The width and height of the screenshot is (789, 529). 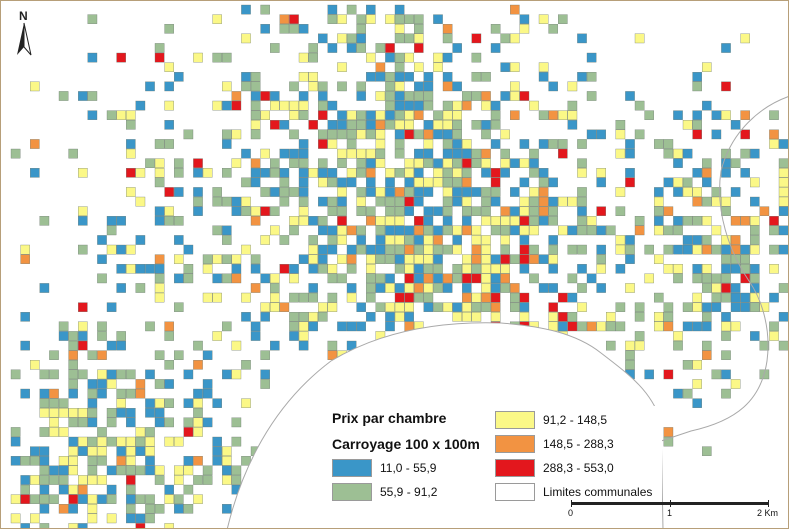 What do you see at coordinates (575, 420) in the screenshot?
I see `legend-label-class3: 91,2 - 148,5` at bounding box center [575, 420].